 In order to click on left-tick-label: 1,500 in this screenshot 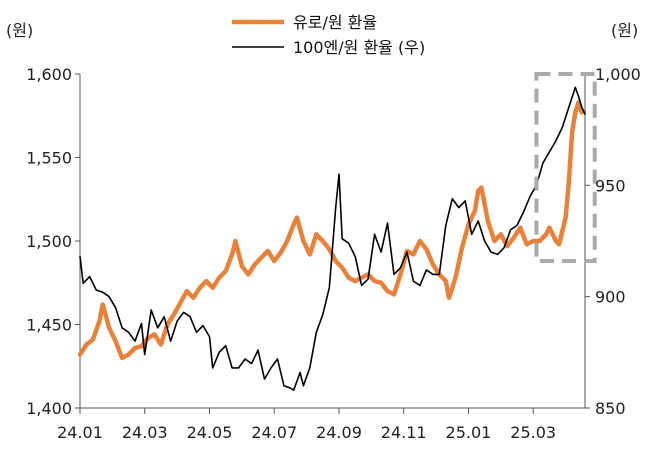, I will do `click(49, 241)`.